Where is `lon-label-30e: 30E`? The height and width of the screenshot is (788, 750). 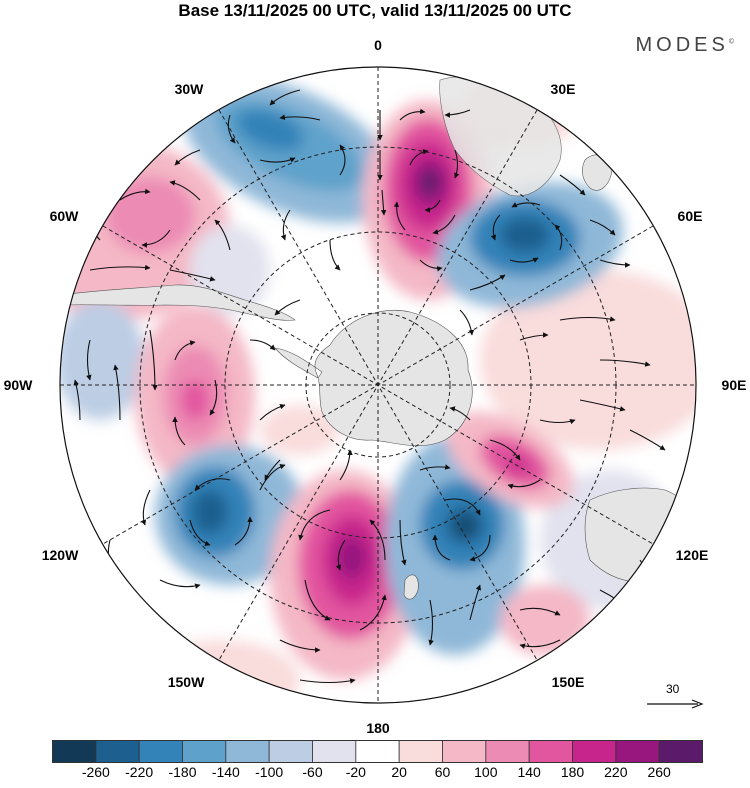 lon-label-30e: 30E is located at coordinates (563, 89).